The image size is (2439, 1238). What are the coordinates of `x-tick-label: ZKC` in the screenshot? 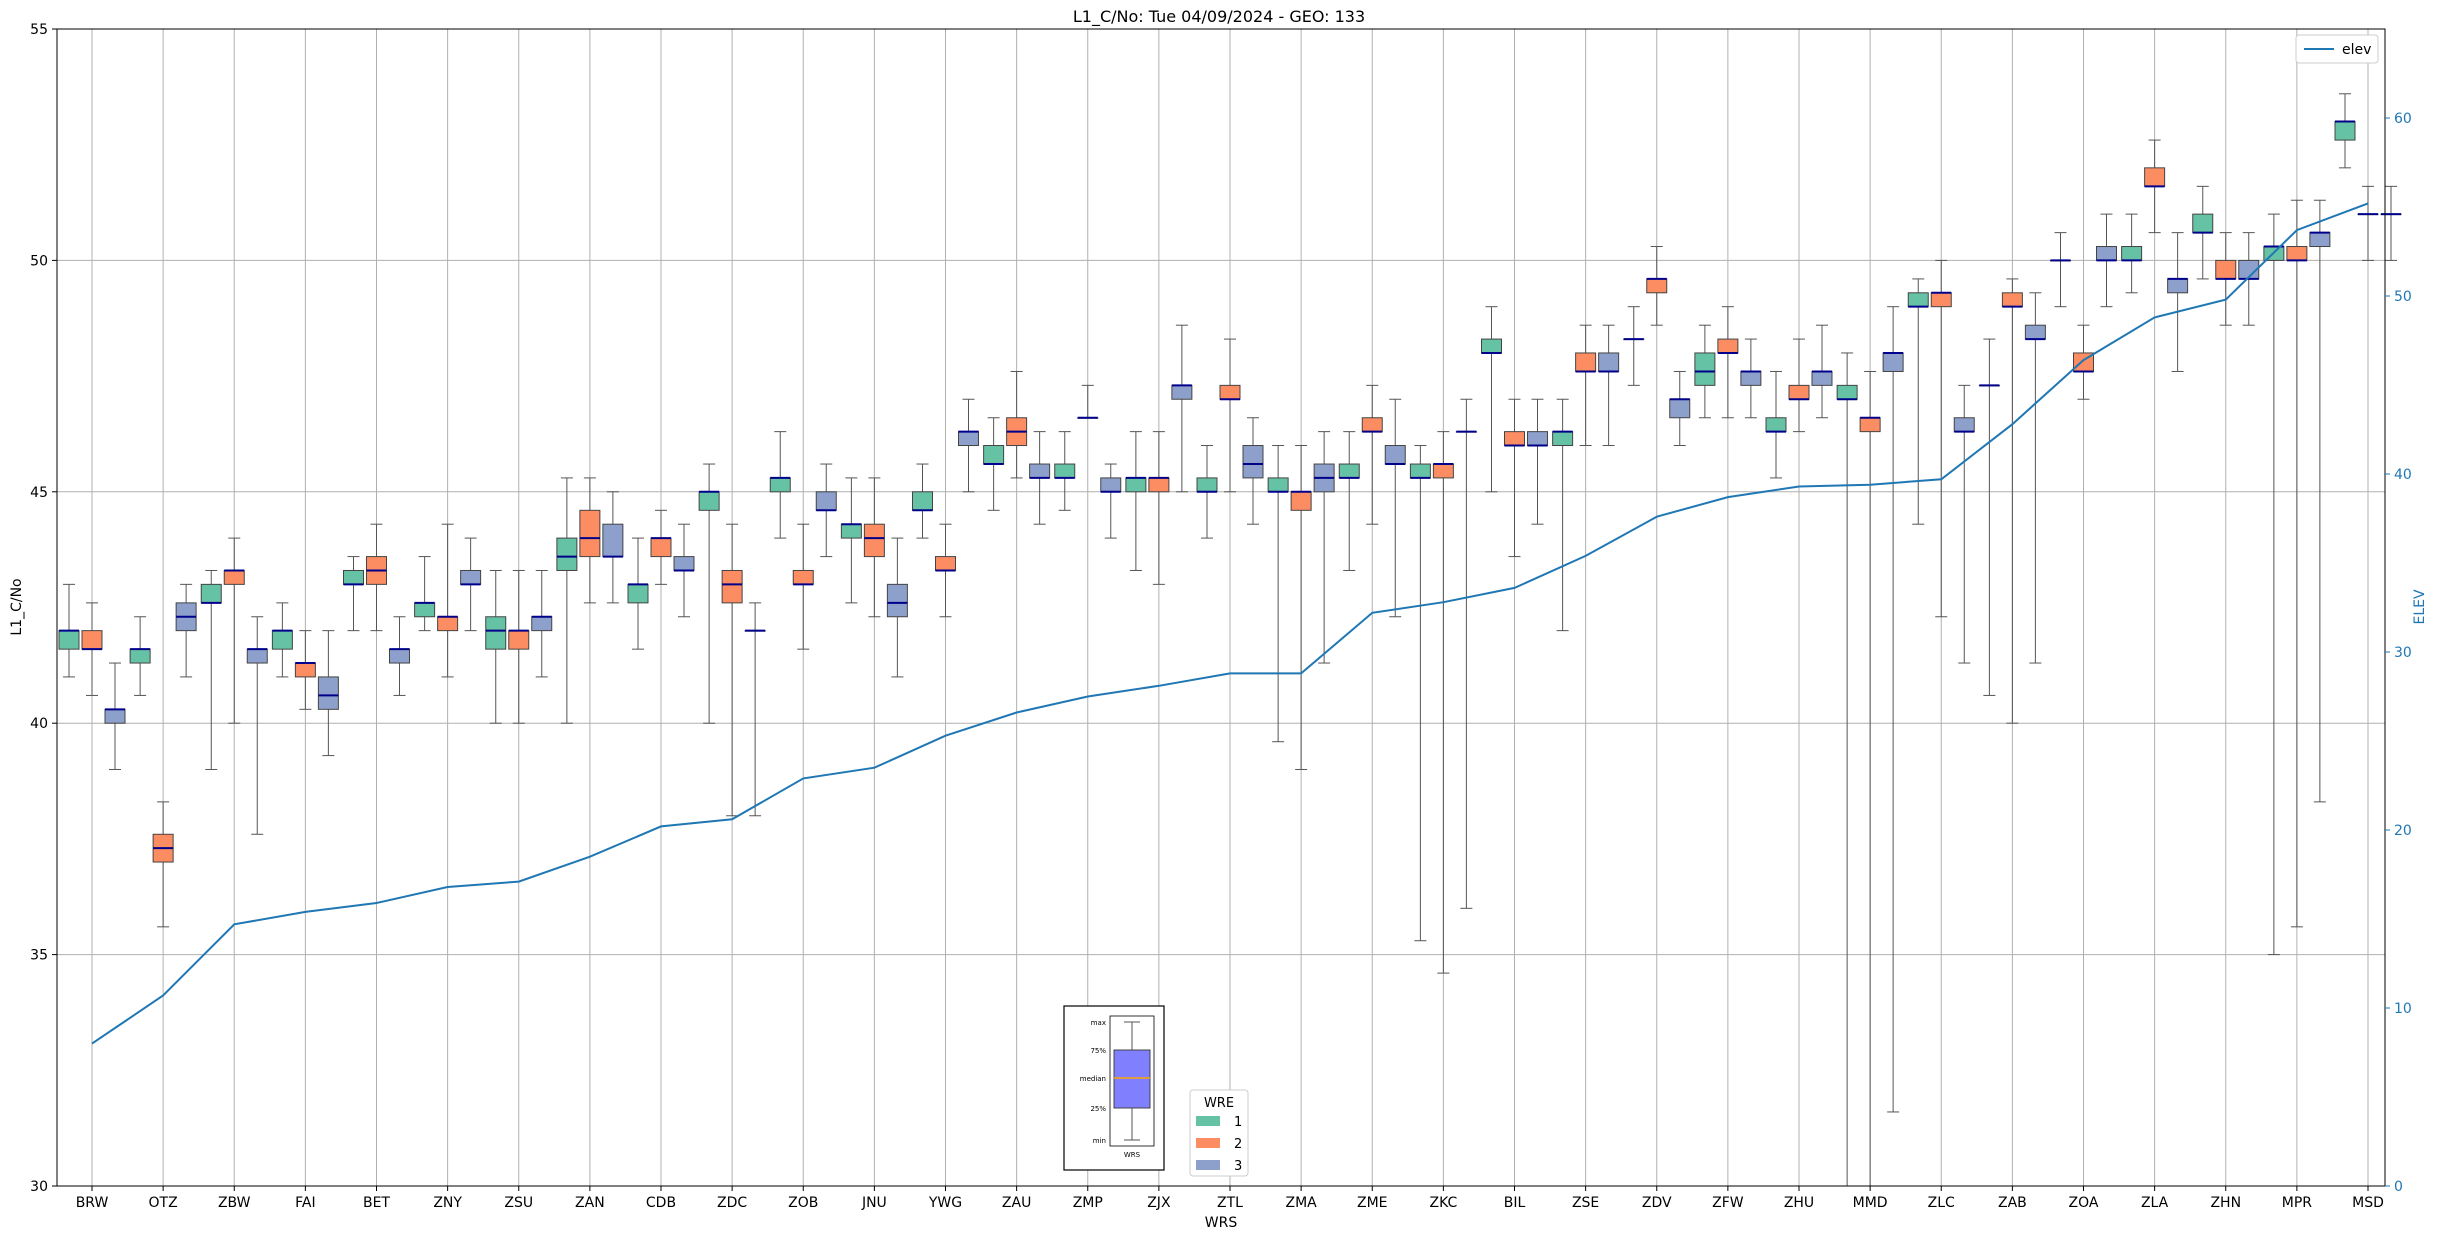 It's located at (1443, 1203).